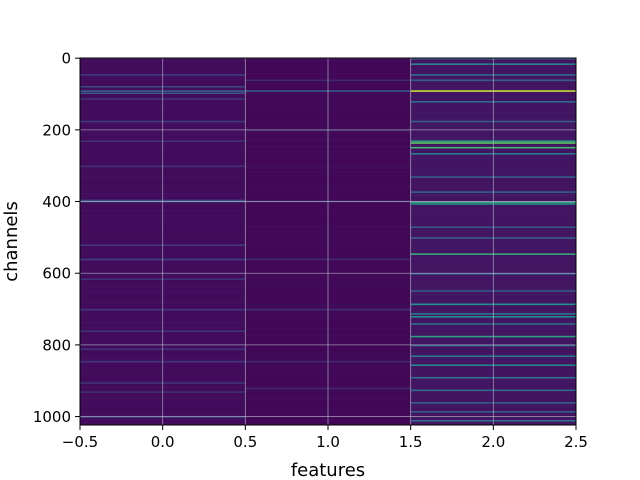 This screenshot has height=480, width=640. I want to click on x-axis-label: features, so click(328, 470).